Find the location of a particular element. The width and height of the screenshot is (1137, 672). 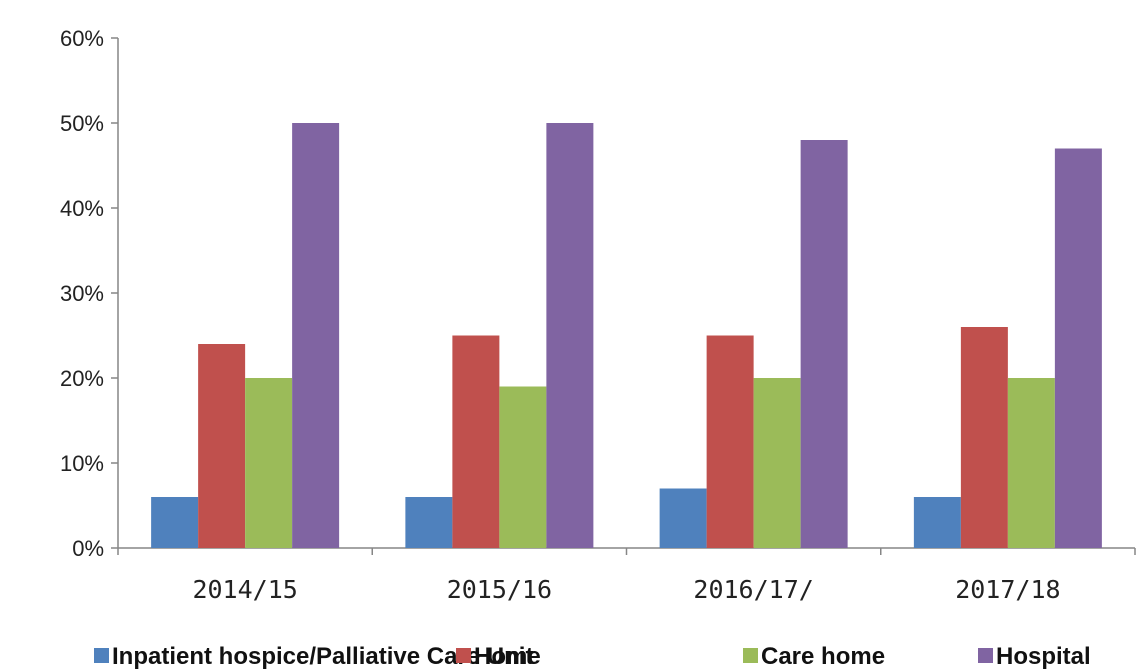

legend-item: Care home is located at coordinates (814, 656).